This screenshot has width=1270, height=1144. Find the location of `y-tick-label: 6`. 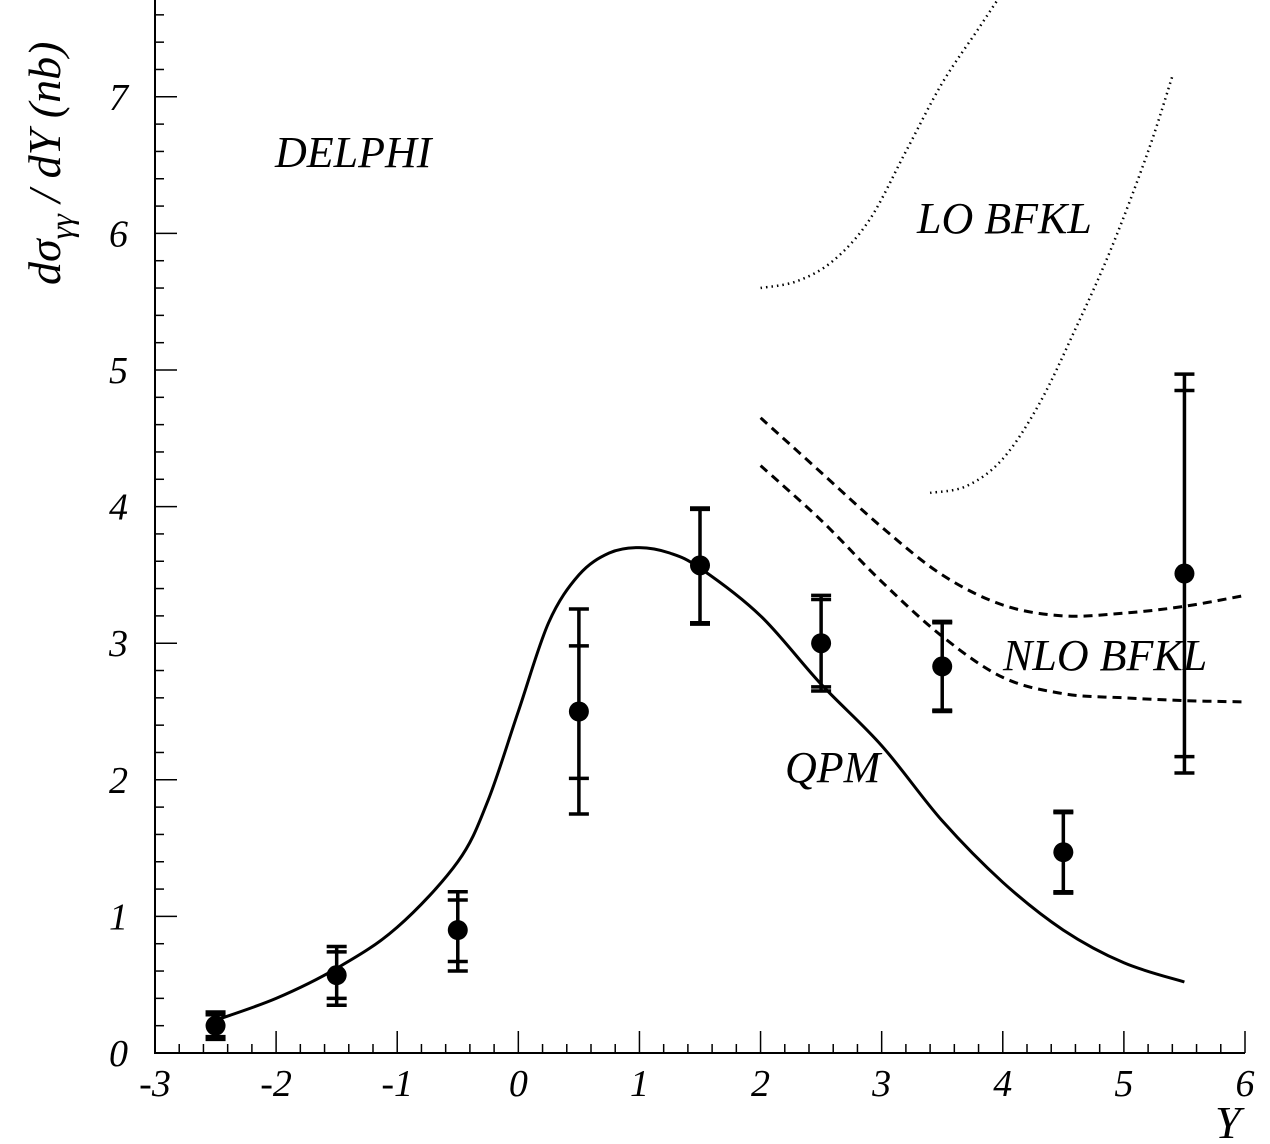

y-tick-label: 6 is located at coordinates (118, 234).